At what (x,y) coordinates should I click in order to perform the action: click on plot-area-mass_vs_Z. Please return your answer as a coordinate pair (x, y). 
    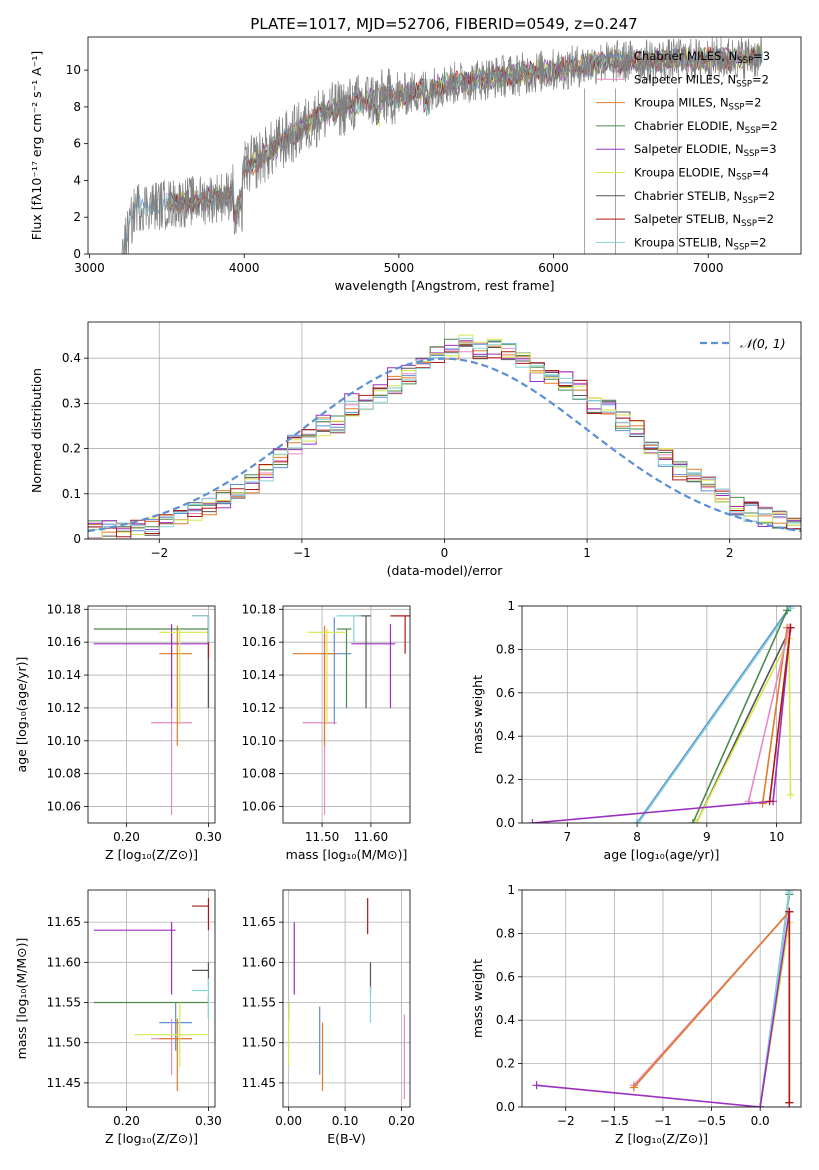
    Looking at the image, I should click on (151, 994).